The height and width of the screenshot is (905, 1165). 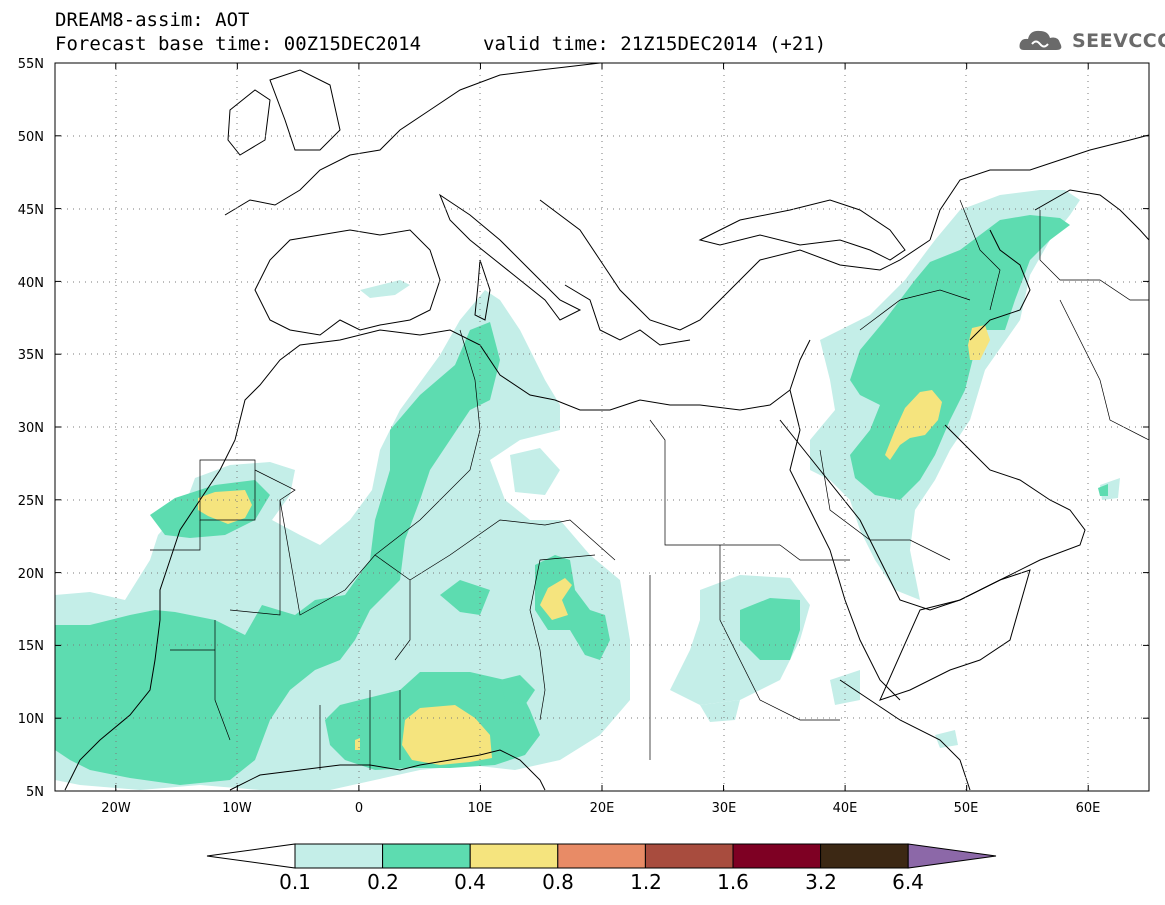 What do you see at coordinates (237, 808) in the screenshot?
I see `lon-tick-label: 10W` at bounding box center [237, 808].